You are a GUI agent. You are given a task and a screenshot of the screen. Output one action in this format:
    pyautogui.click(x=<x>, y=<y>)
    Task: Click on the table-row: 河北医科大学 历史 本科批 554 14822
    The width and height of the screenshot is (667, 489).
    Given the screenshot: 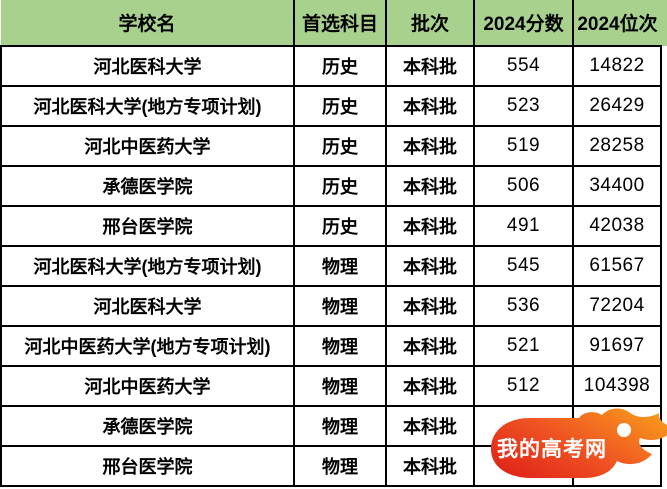 What is the action you would take?
    pyautogui.click(x=331, y=66)
    